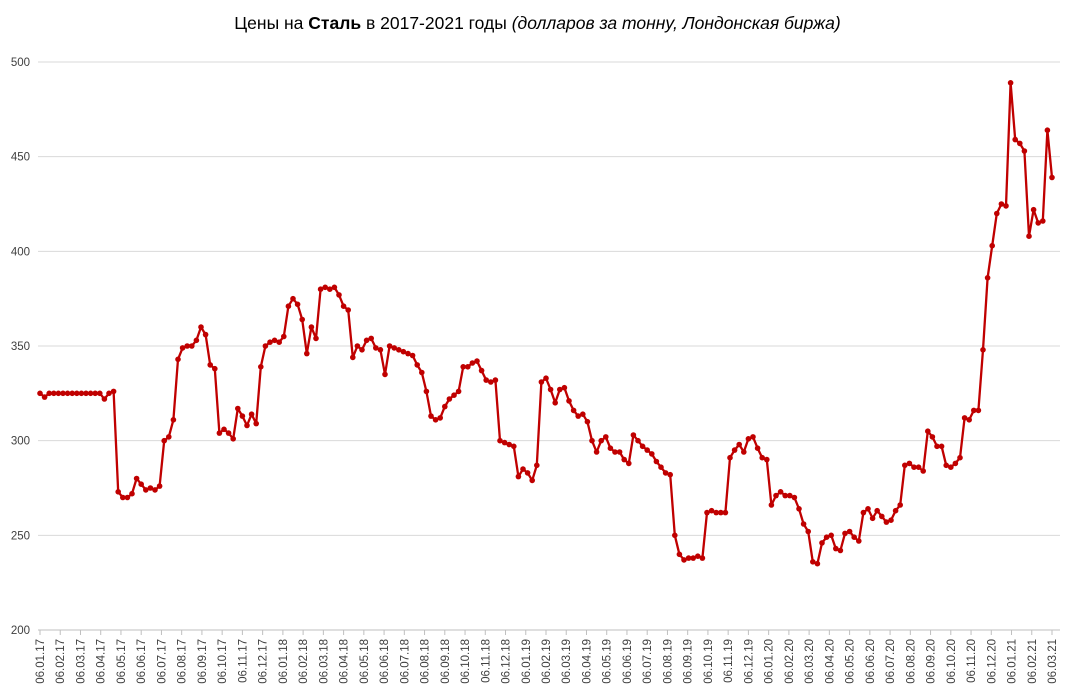 The image size is (1075, 696). What do you see at coordinates (20, 536) in the screenshot?
I see `y-axis-label: 250` at bounding box center [20, 536].